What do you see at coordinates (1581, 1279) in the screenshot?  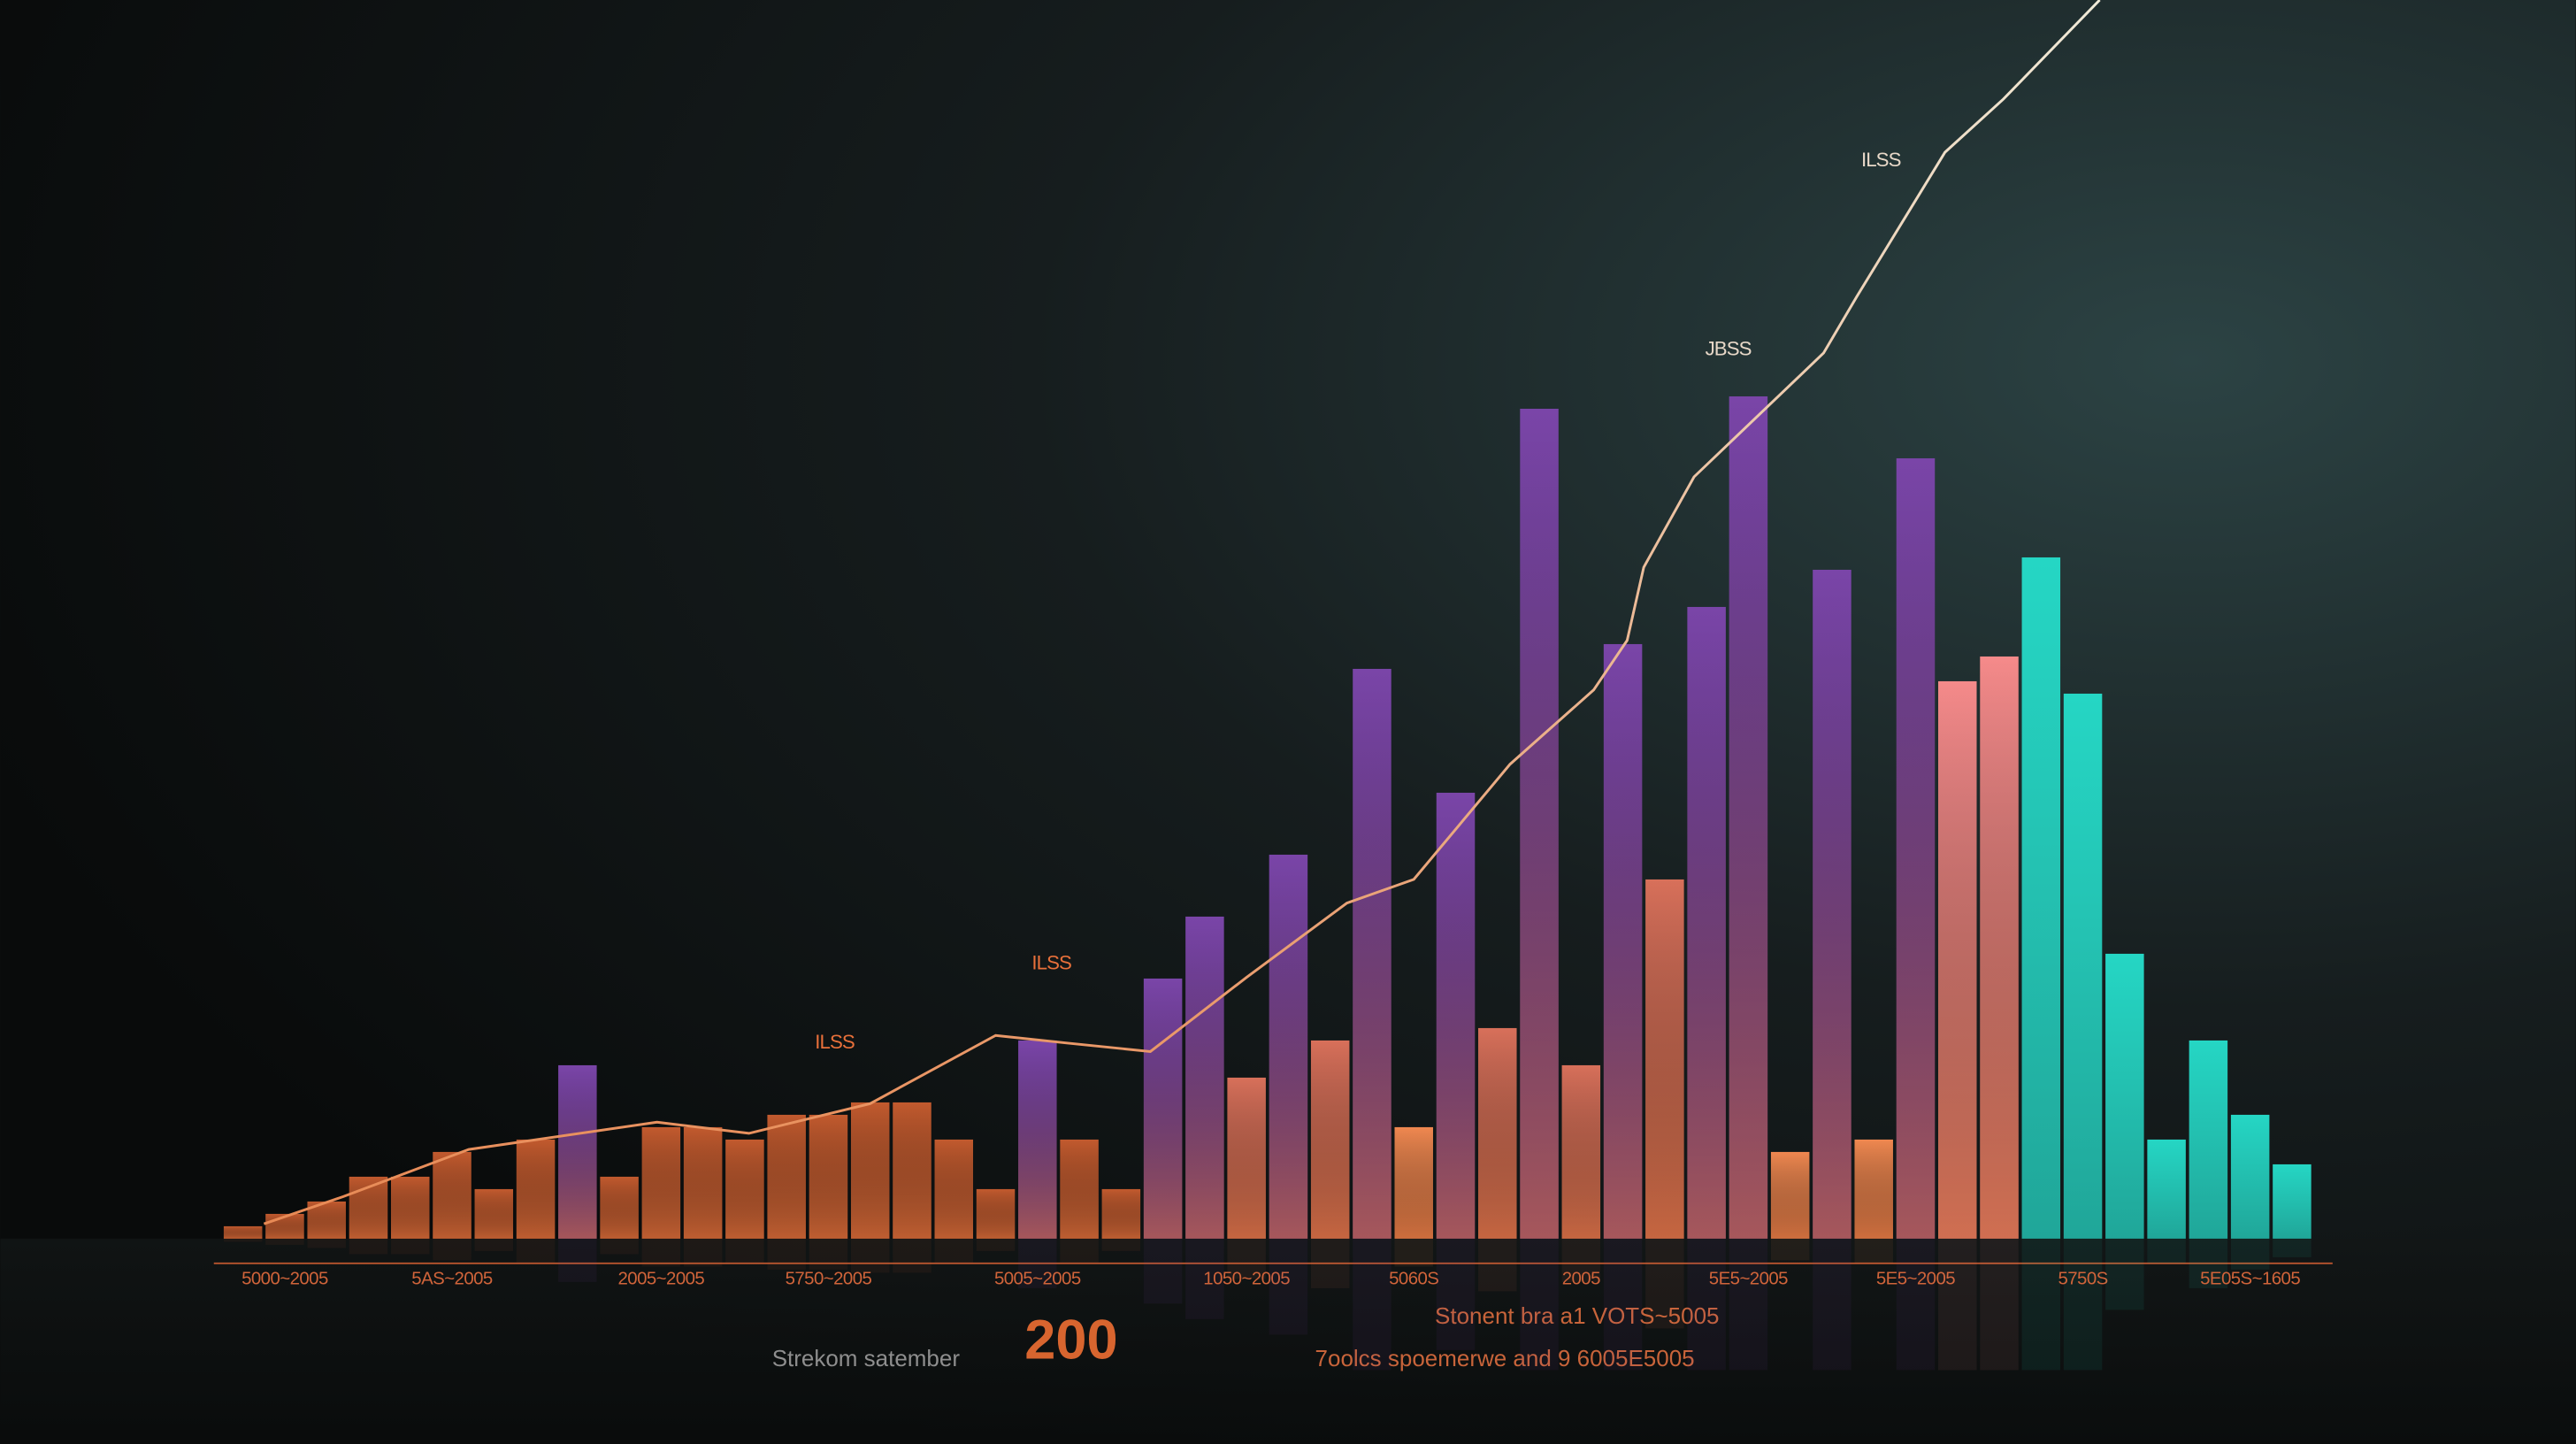 I see `x-tick-label: 2005` at bounding box center [1581, 1279].